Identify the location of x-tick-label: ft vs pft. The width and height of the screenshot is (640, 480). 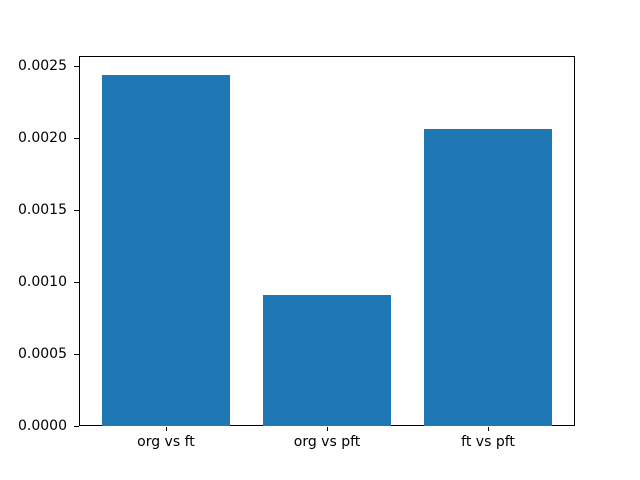
(488, 442).